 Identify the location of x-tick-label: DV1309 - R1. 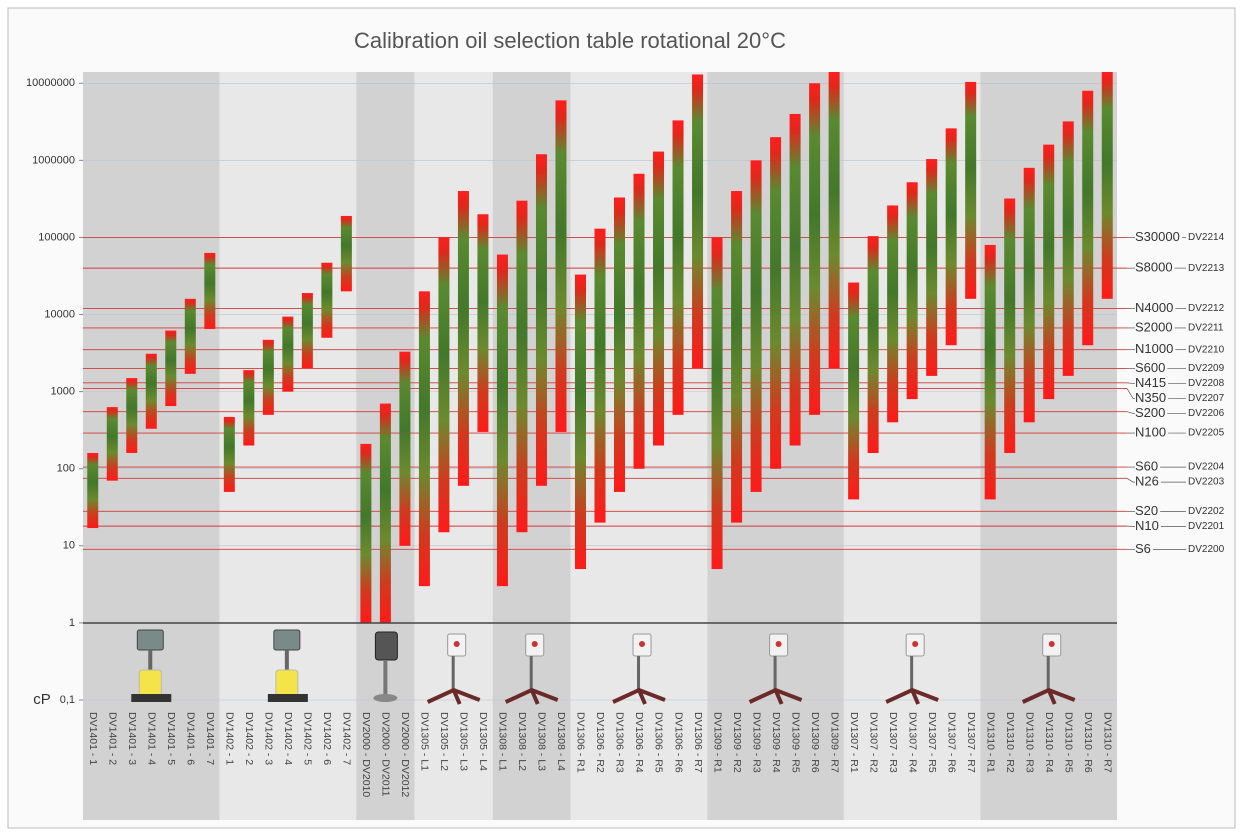
(717, 742).